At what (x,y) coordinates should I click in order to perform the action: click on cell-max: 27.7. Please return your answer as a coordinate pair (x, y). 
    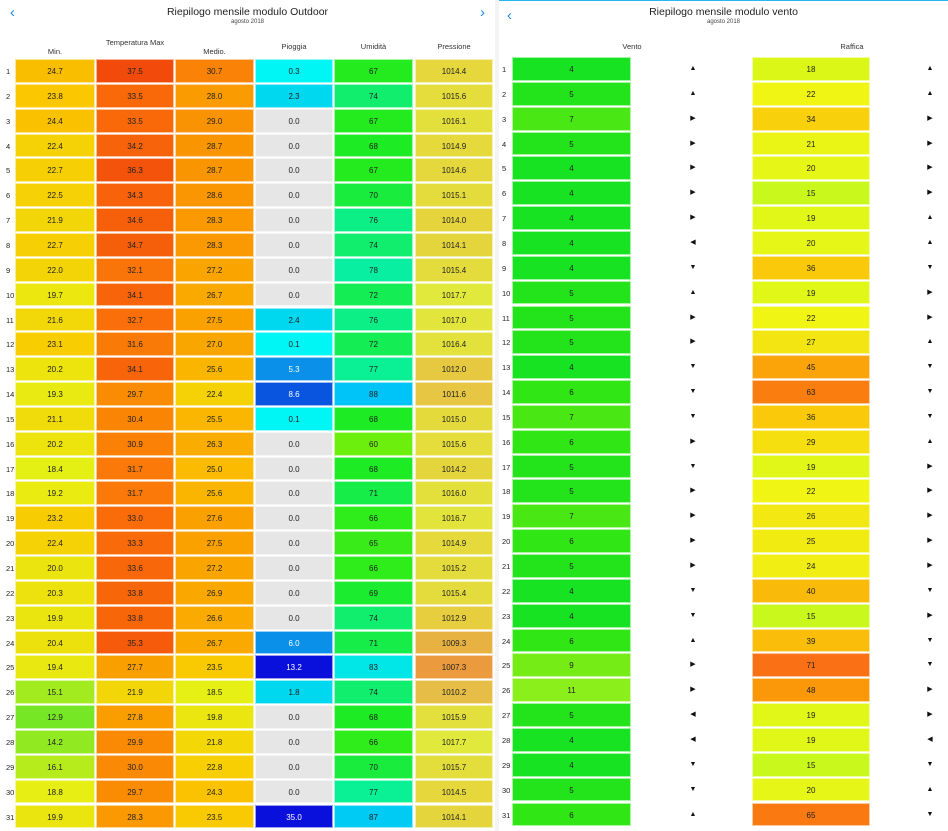
    Looking at the image, I should click on (135, 667).